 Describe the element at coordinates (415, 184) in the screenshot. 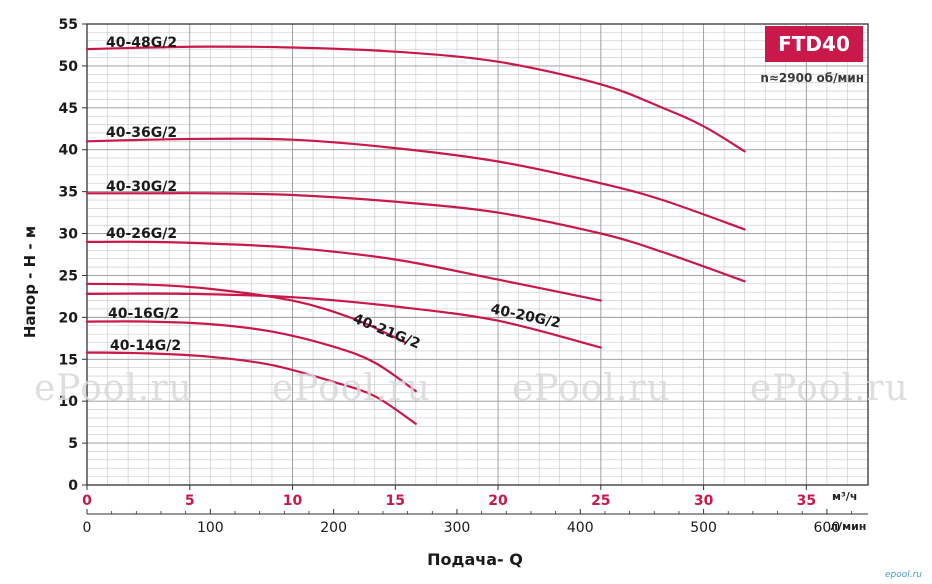

I see `pump-curve-40-36G/2` at that location.